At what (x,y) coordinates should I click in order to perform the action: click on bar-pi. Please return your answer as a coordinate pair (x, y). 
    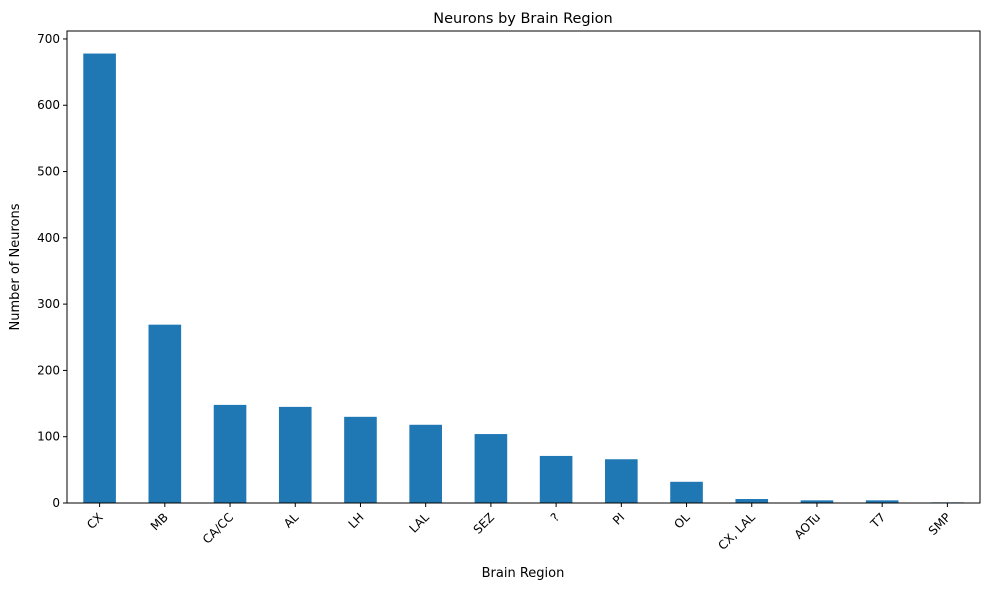
    Looking at the image, I should click on (621, 481).